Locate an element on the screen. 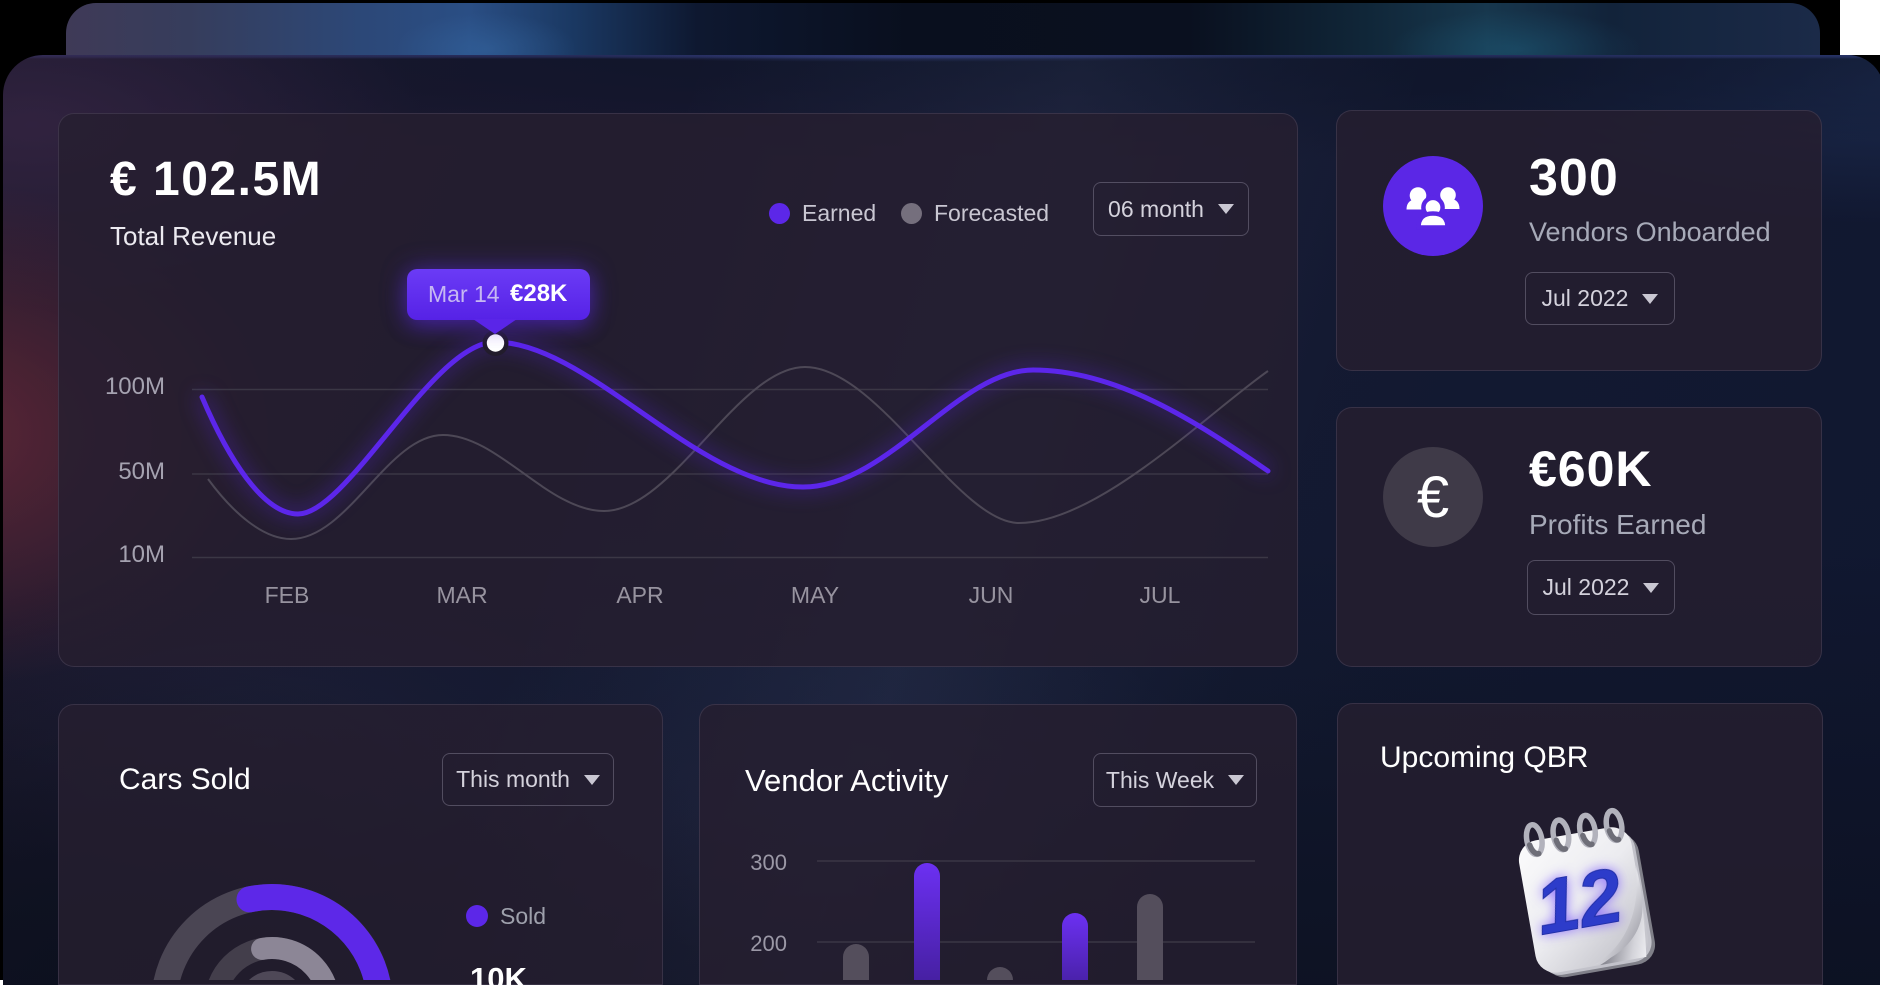 The width and height of the screenshot is (1880, 997). svg-text: JUN is located at coordinates (991, 595).